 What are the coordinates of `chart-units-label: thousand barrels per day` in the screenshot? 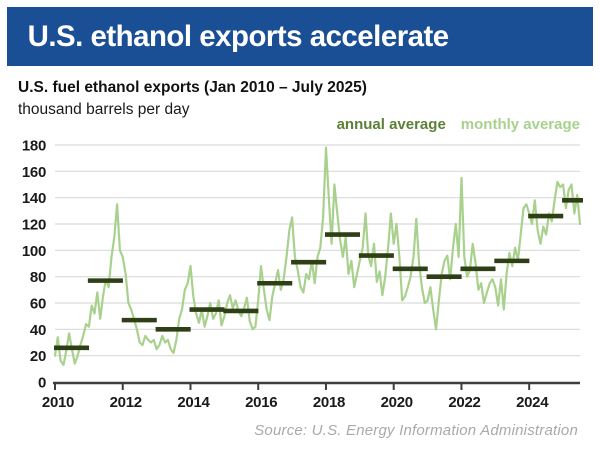 It's located at (104, 109).